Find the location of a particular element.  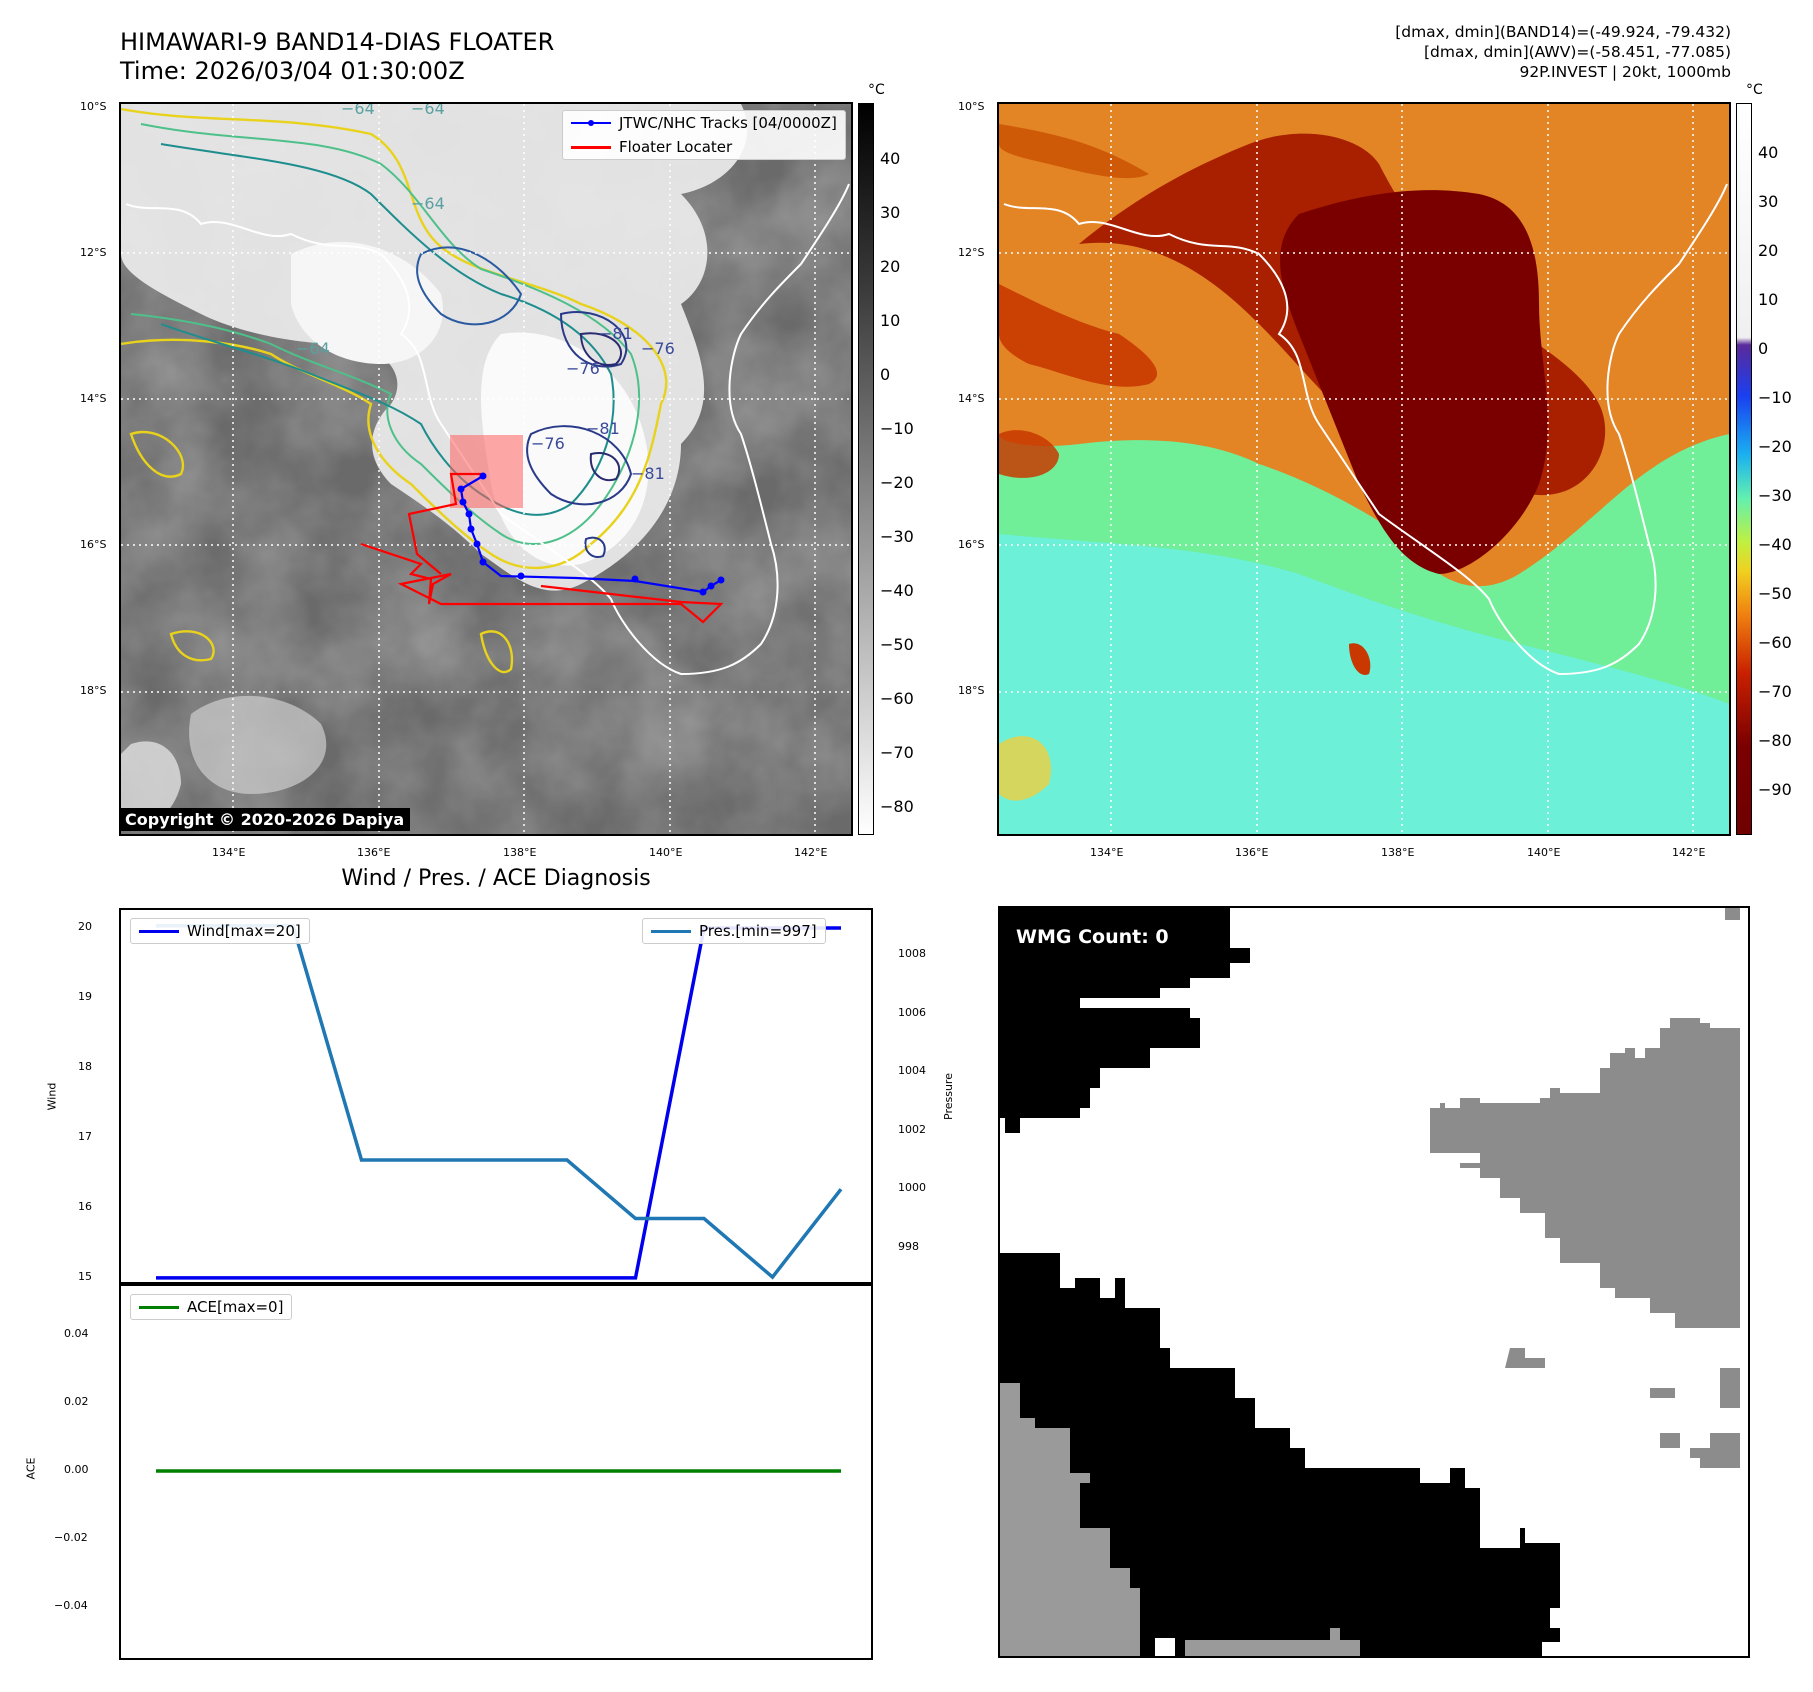

legend-ace-label: ACE[max=0] is located at coordinates (235, 1307).